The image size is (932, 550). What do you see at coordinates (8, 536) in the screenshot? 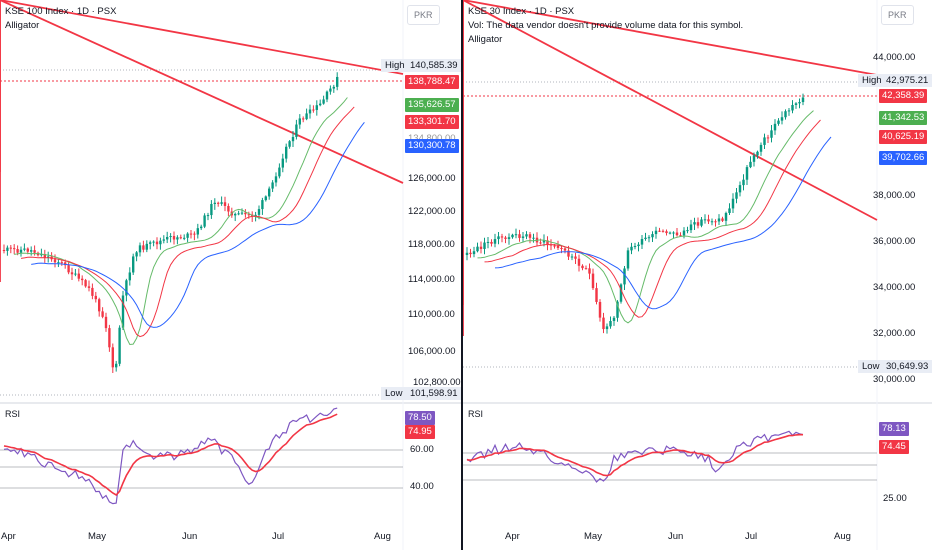
I see `month-label: Apr` at bounding box center [8, 536].